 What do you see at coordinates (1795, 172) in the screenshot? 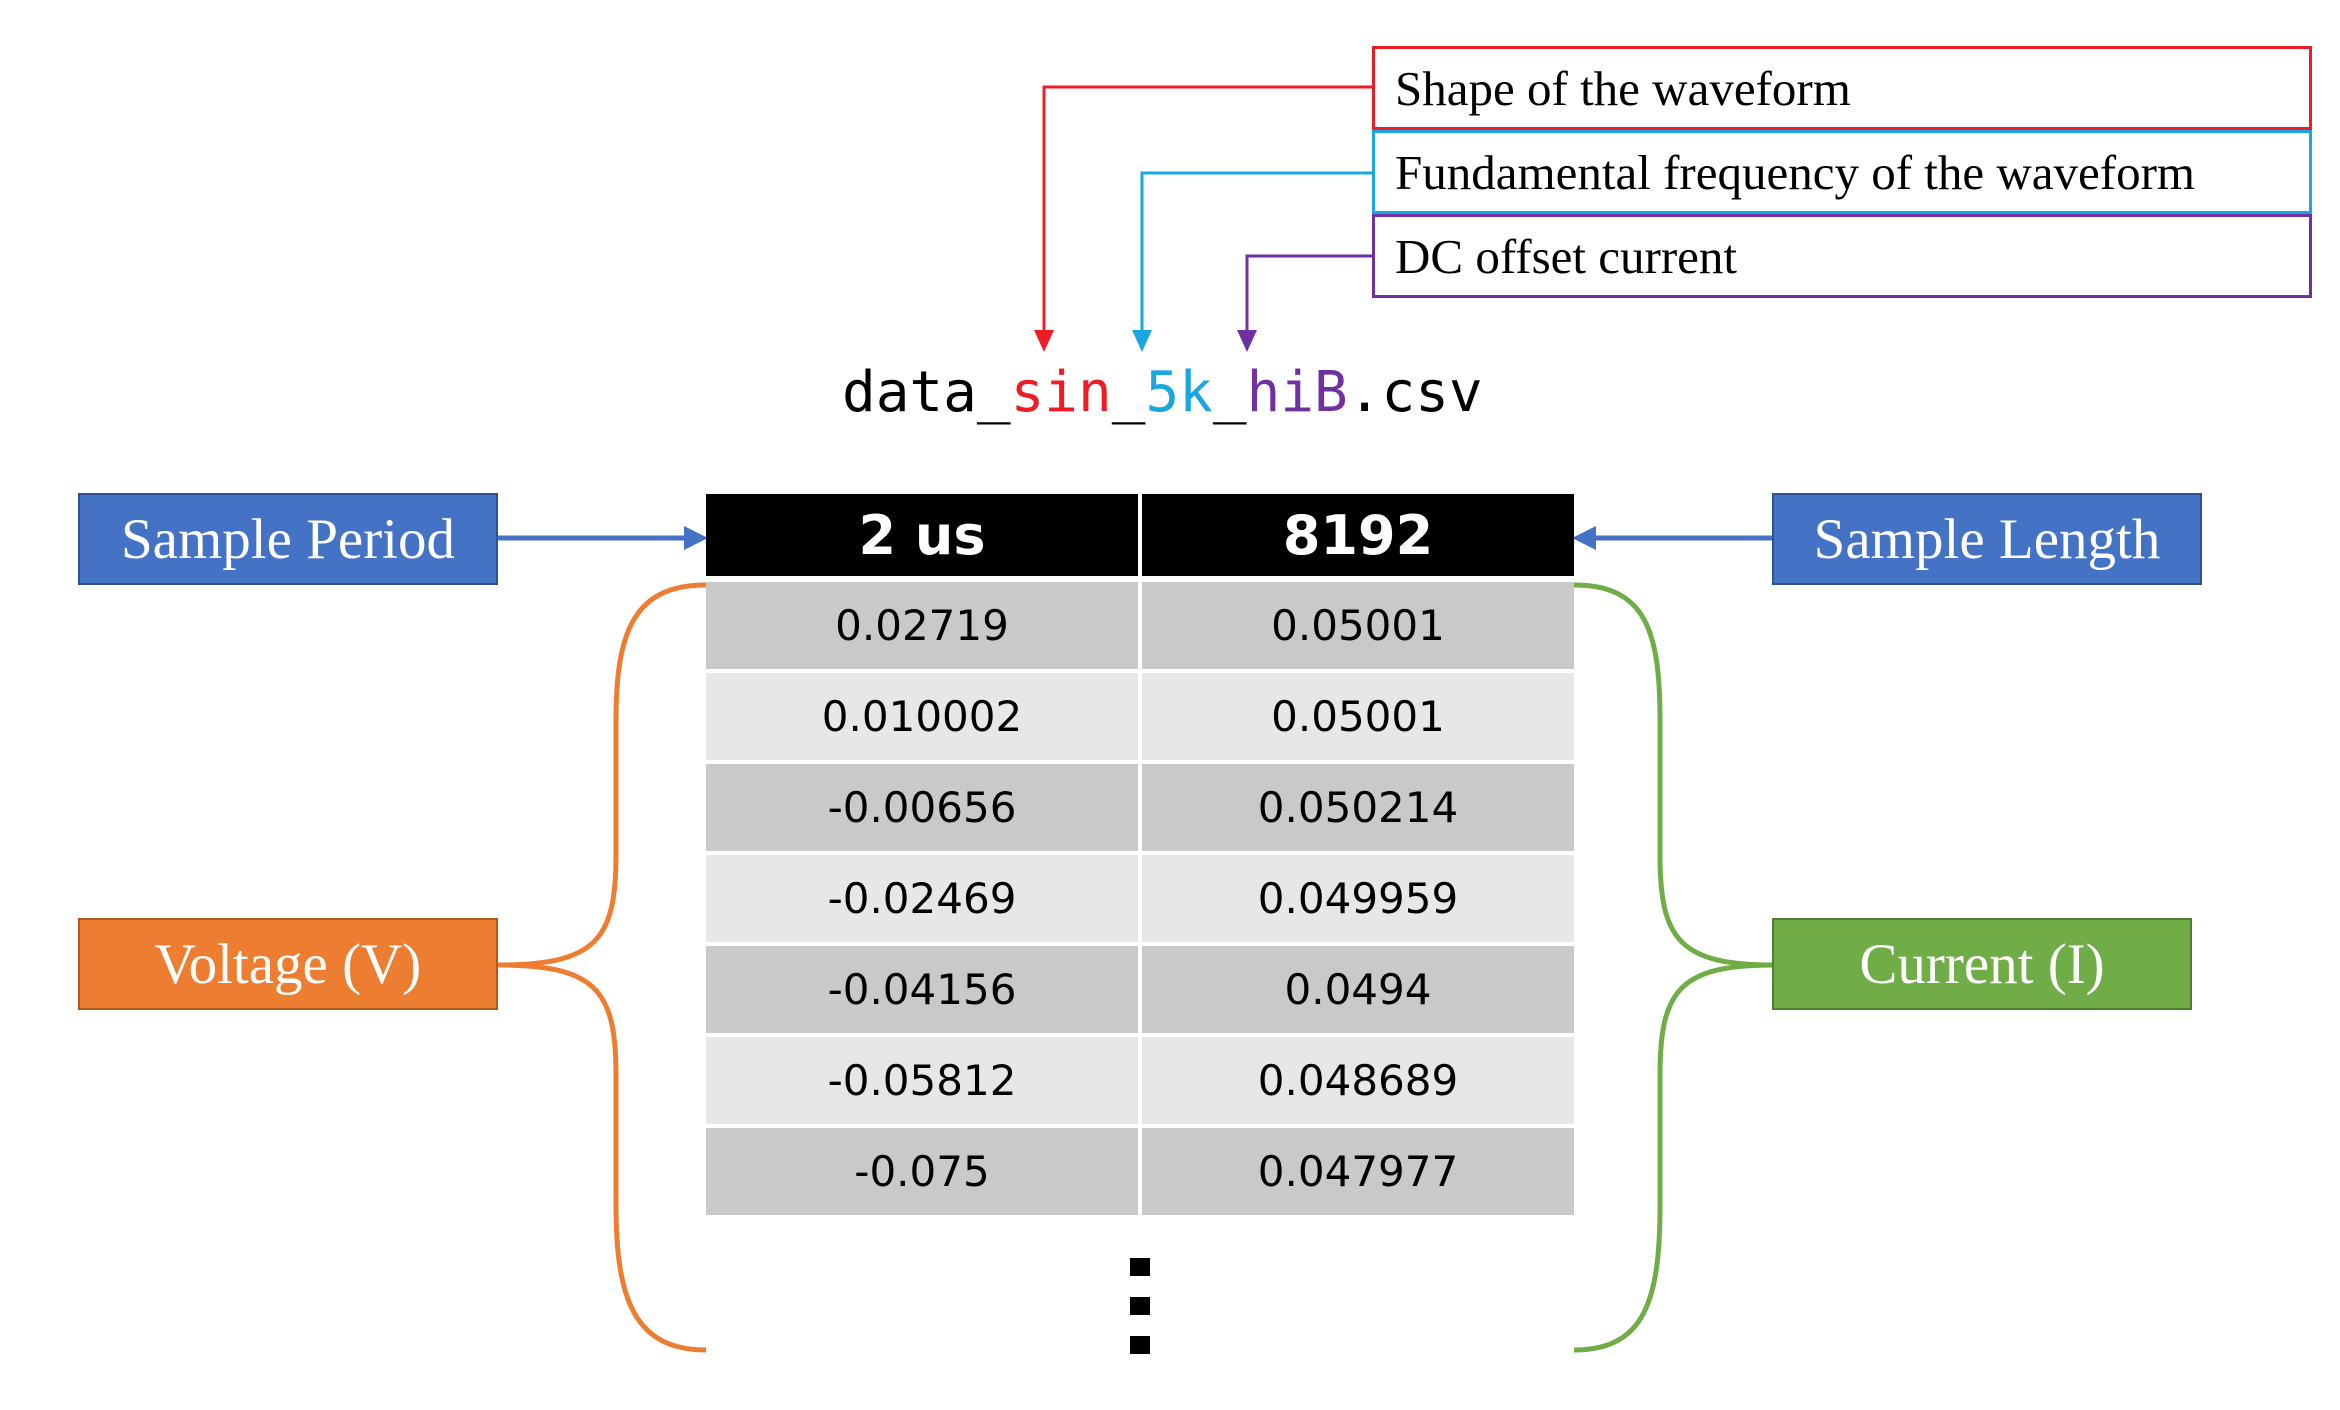
I see `legend-frequency-text: Fundamental frequency of the waveform` at bounding box center [1795, 172].